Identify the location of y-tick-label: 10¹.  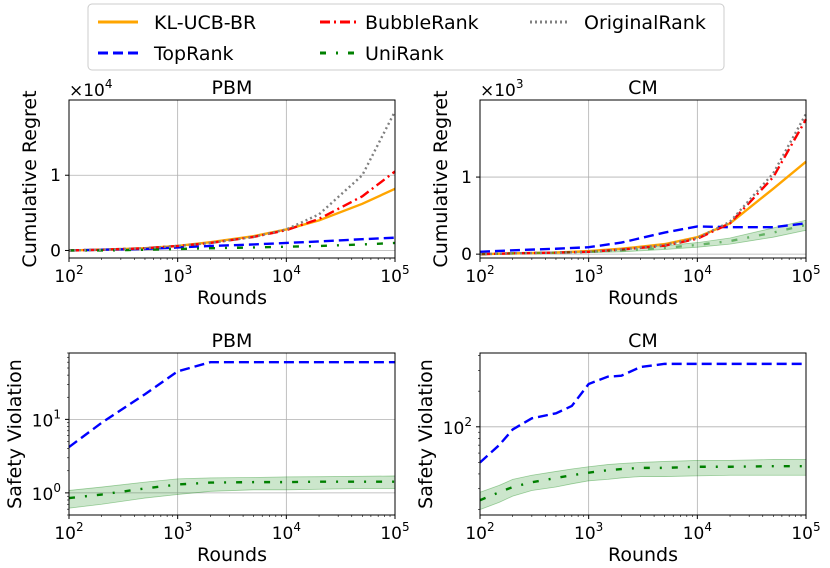
(46, 419).